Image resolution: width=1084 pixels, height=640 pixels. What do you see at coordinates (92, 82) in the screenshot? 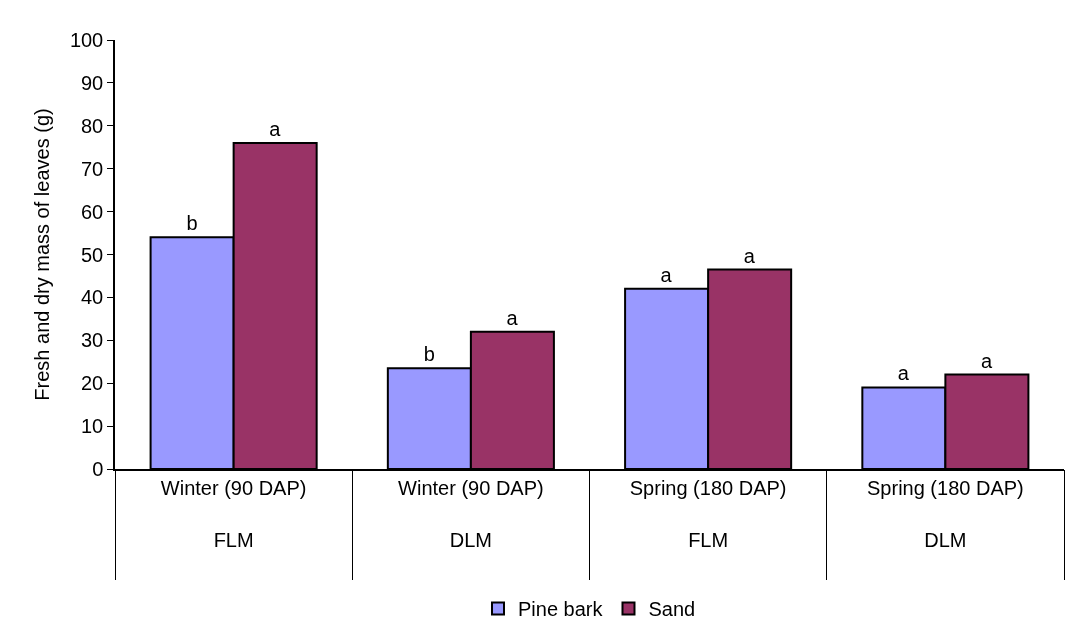
I see `y-tick-label: 90` at bounding box center [92, 82].